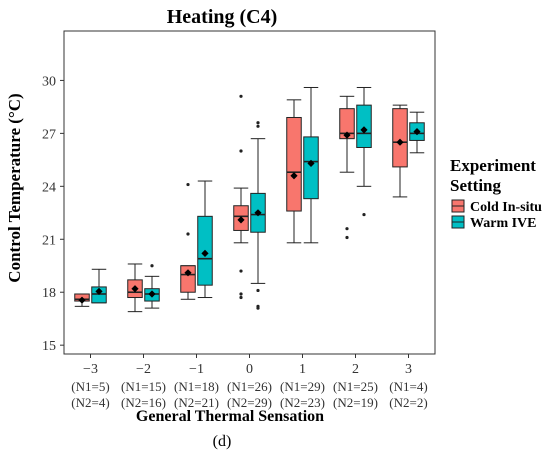 The width and height of the screenshot is (550, 458). I want to click on x-tick-count-n2: (N2=19), so click(355, 402).